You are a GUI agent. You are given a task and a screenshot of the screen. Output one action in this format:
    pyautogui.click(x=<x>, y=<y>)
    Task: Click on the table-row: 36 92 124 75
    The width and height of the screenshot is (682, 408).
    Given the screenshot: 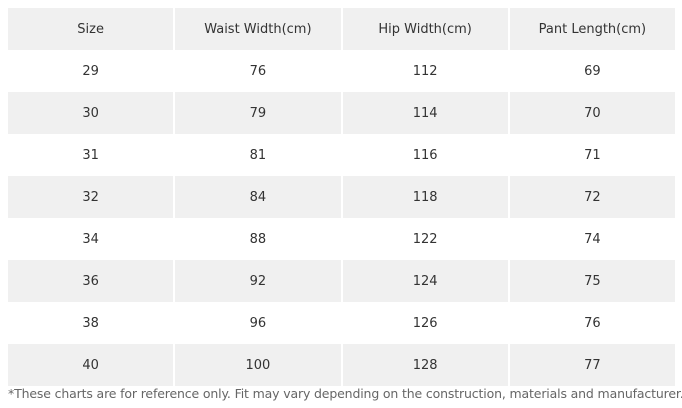 What is the action you would take?
    pyautogui.click(x=341, y=281)
    